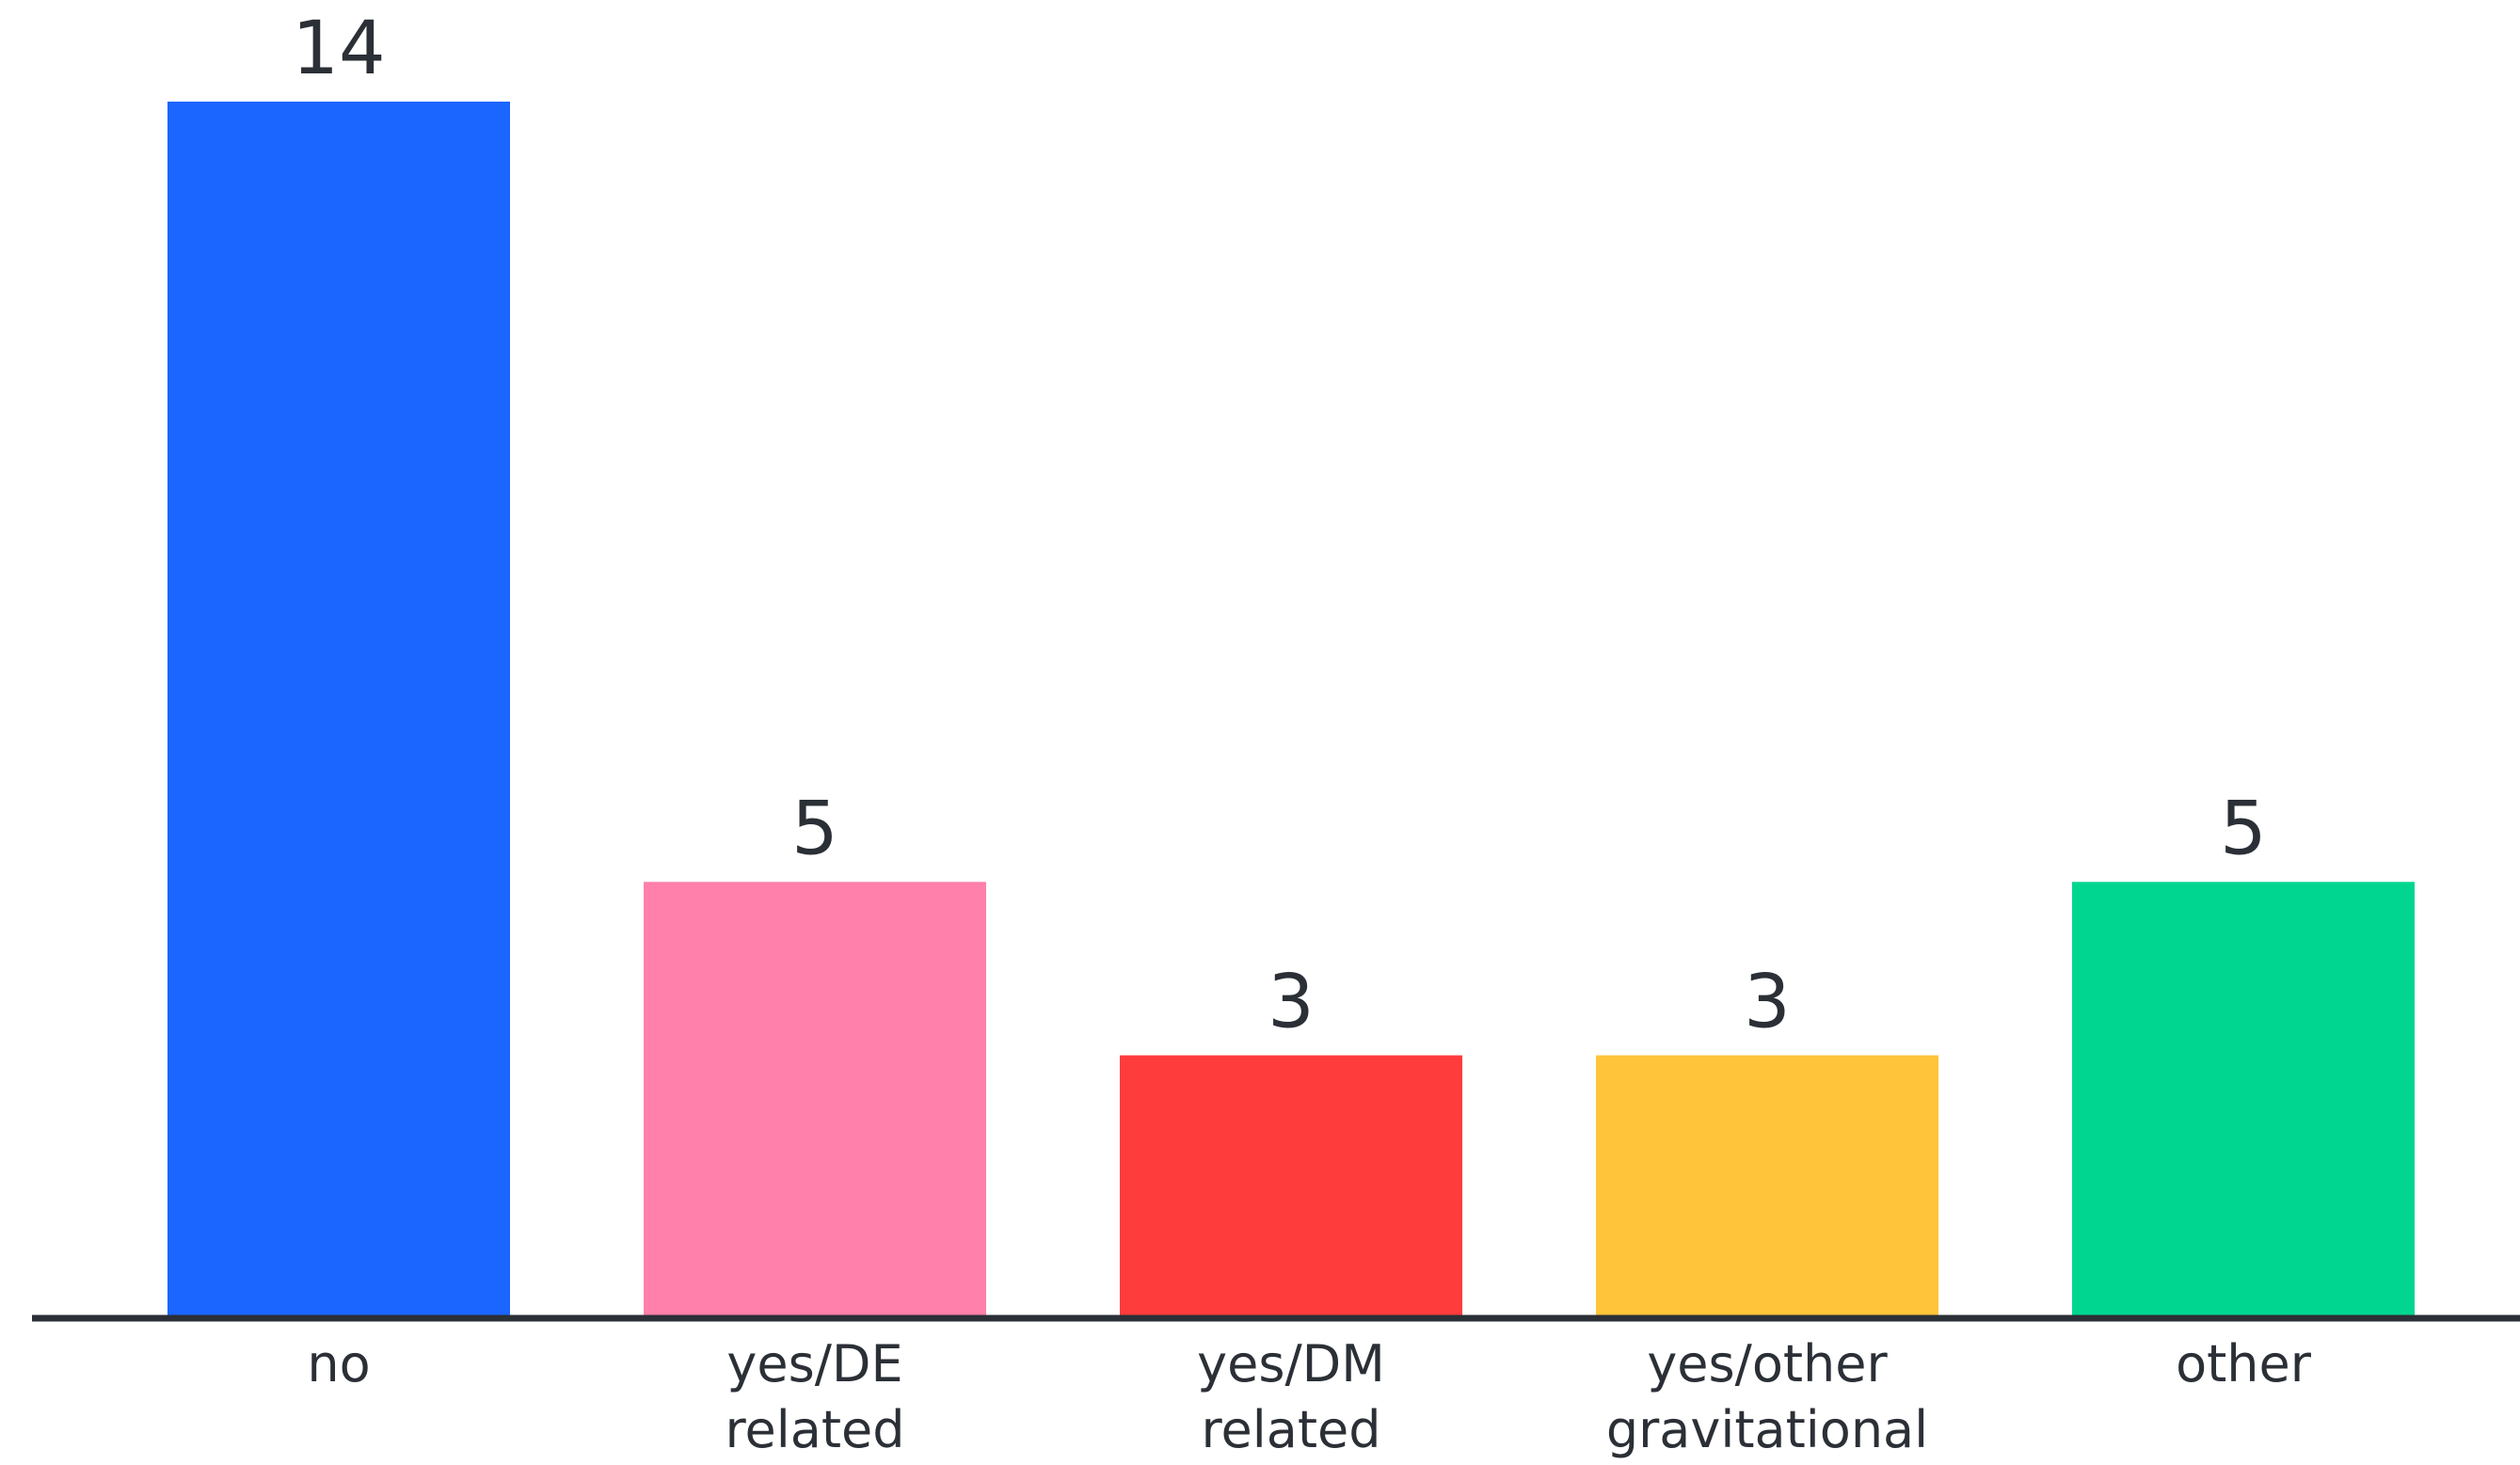 This screenshot has height=1465, width=2520. Describe the element at coordinates (2243, 1363) in the screenshot. I see `x-tick-label: other` at that location.